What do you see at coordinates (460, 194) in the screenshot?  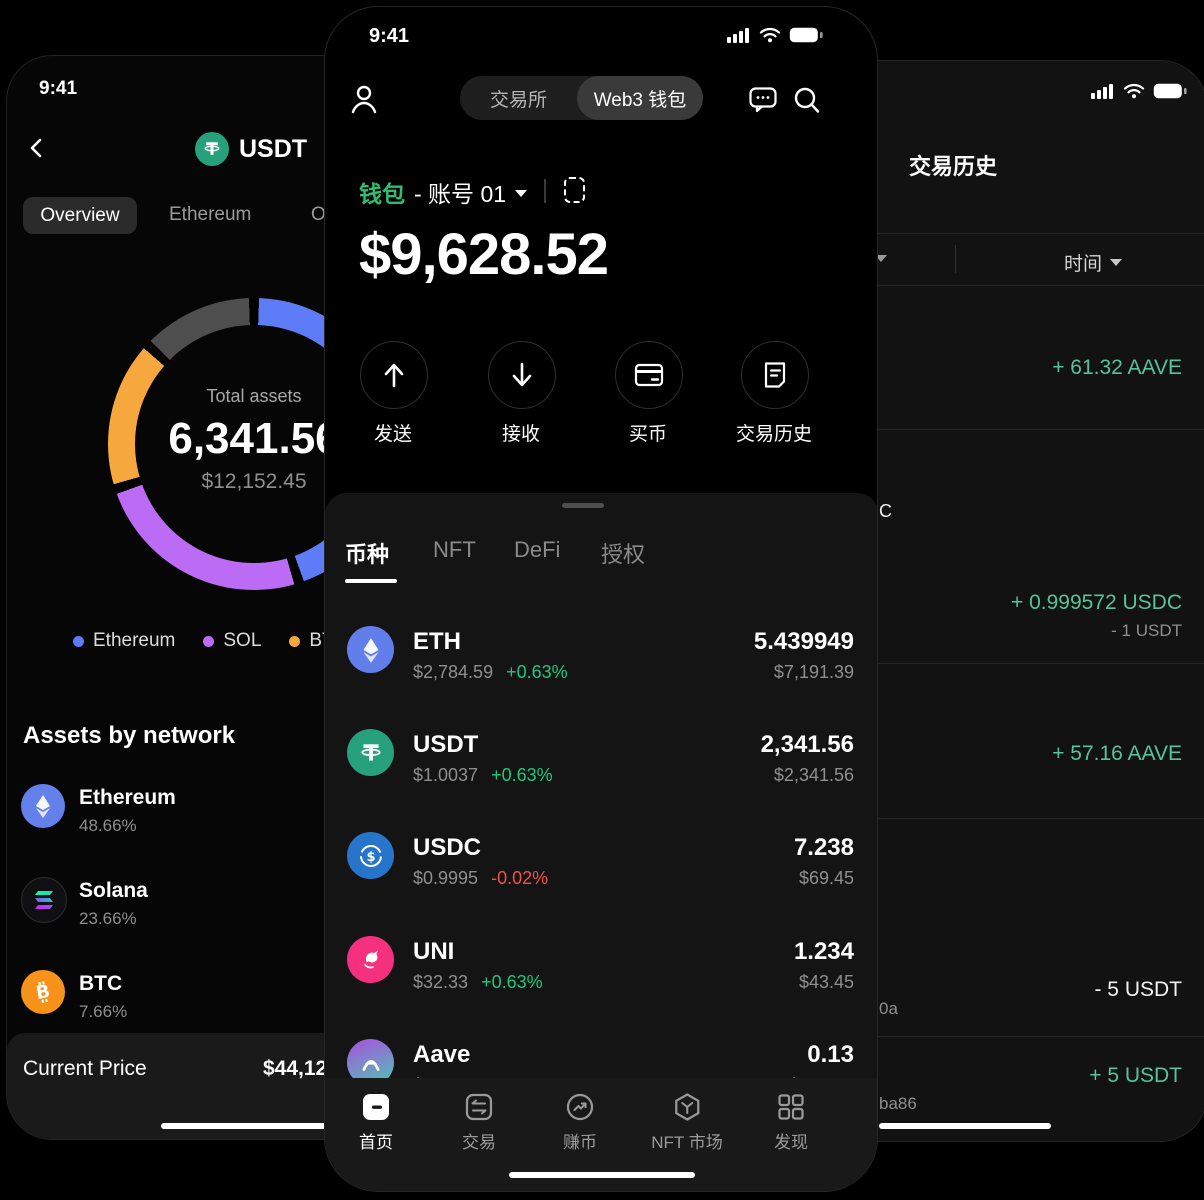 I see `account-label: - 账号 01` at bounding box center [460, 194].